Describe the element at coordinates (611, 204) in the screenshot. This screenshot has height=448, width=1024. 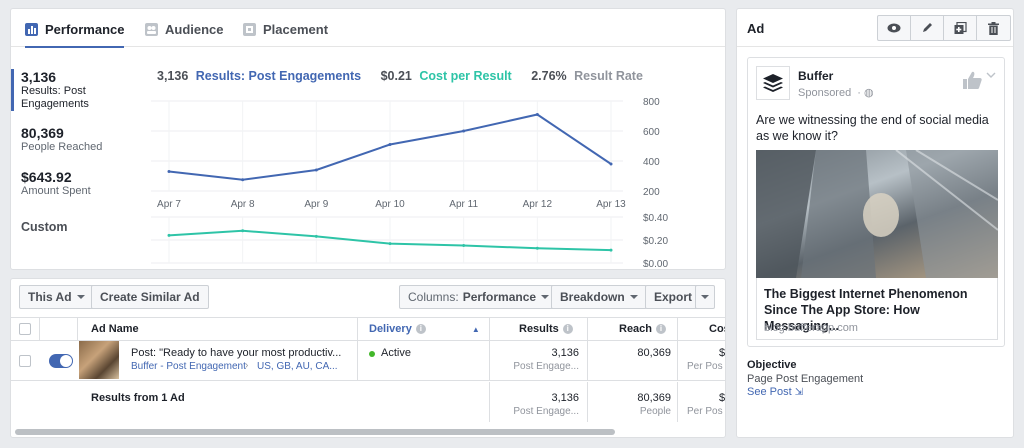
I see `x-tick-label: Apr 13` at that location.